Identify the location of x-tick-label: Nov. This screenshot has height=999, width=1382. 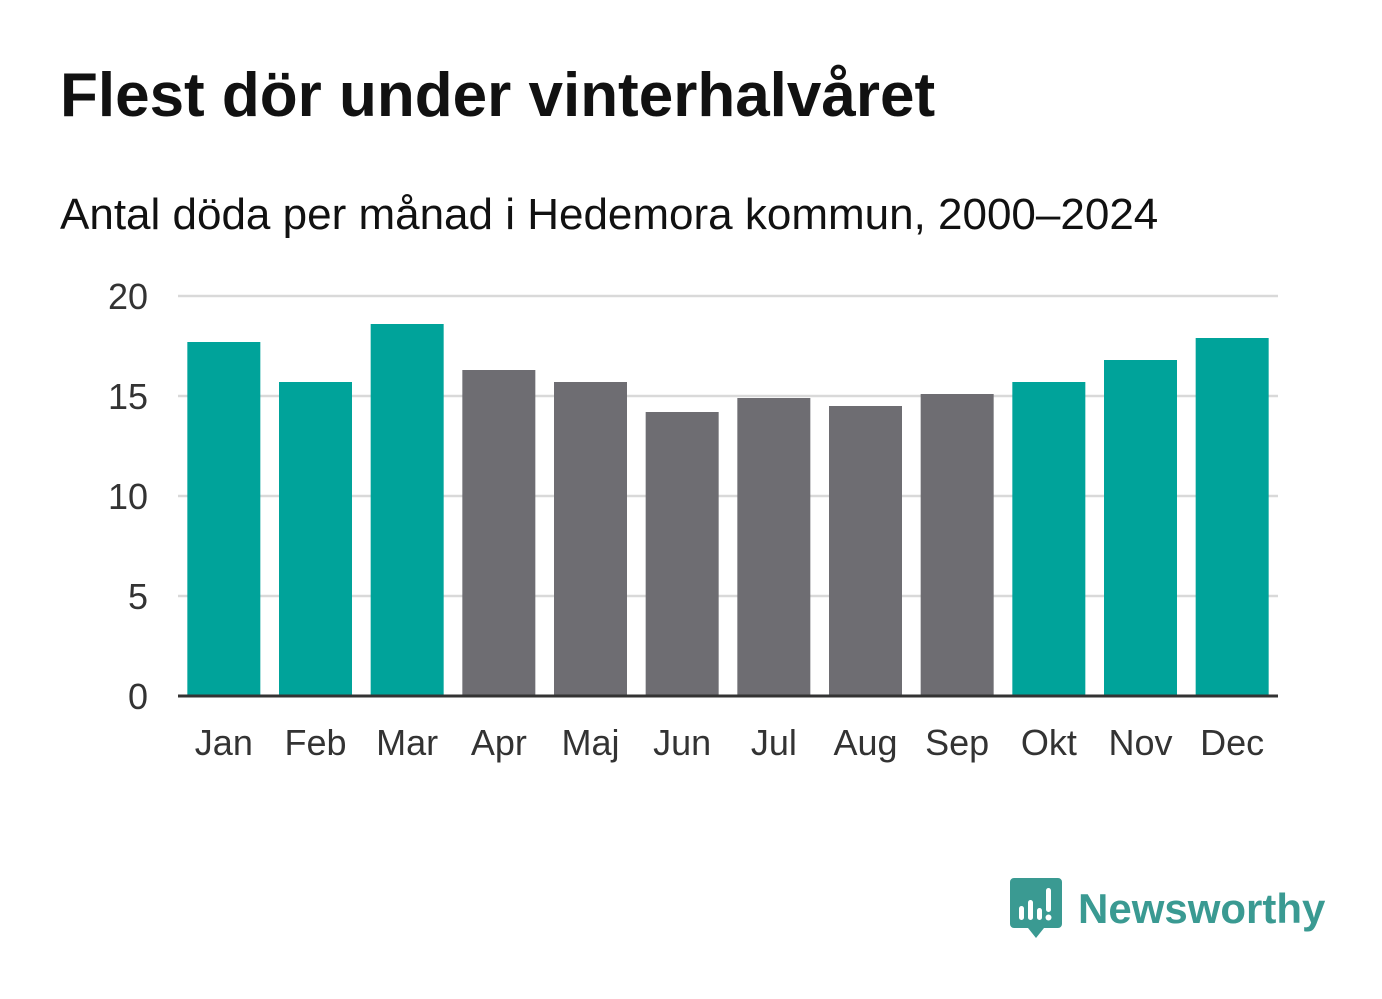
(1140, 742).